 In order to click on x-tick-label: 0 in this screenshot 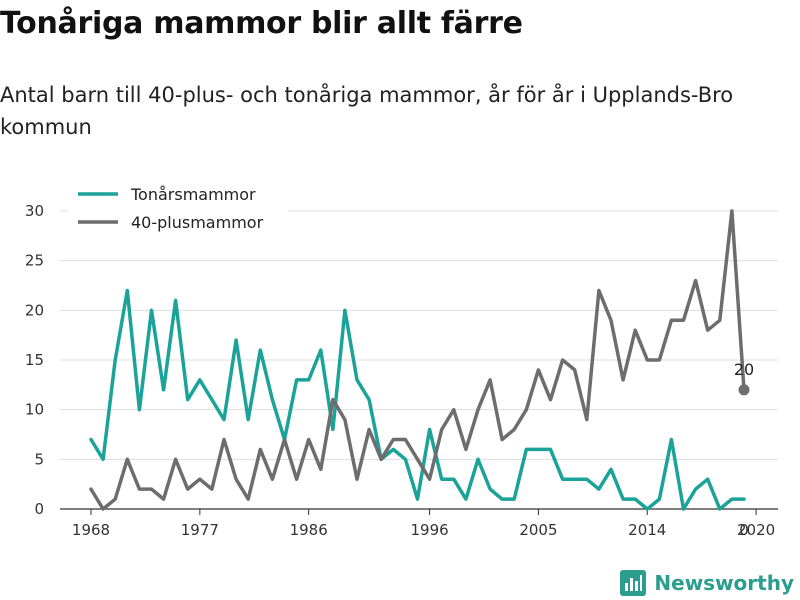, I will do `click(744, 530)`.